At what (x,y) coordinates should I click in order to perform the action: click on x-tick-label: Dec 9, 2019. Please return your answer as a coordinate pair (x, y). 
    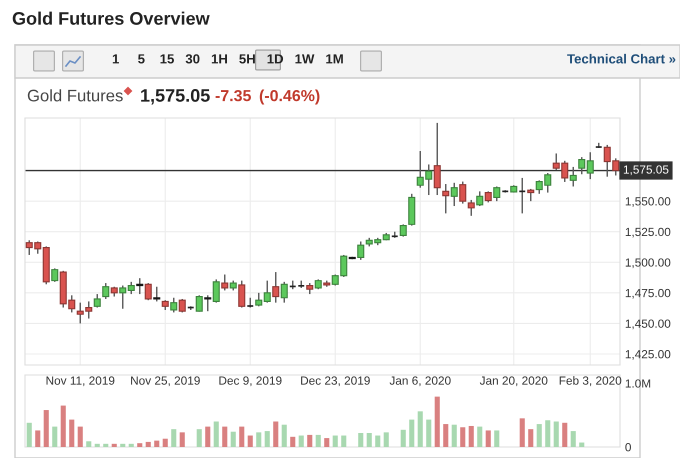
    Looking at the image, I should click on (250, 381).